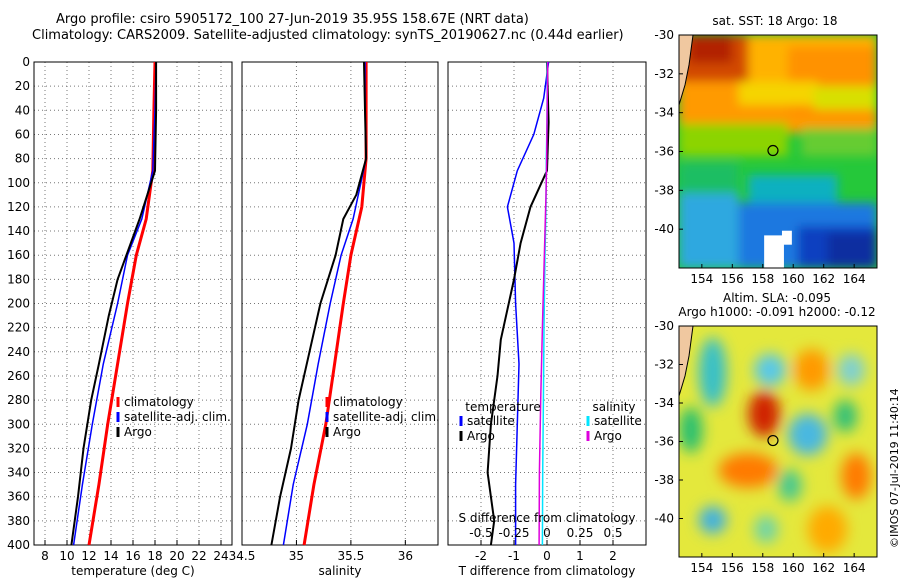 The width and height of the screenshot is (900, 580). I want to click on x2-tick-label: 0, so click(547, 533).